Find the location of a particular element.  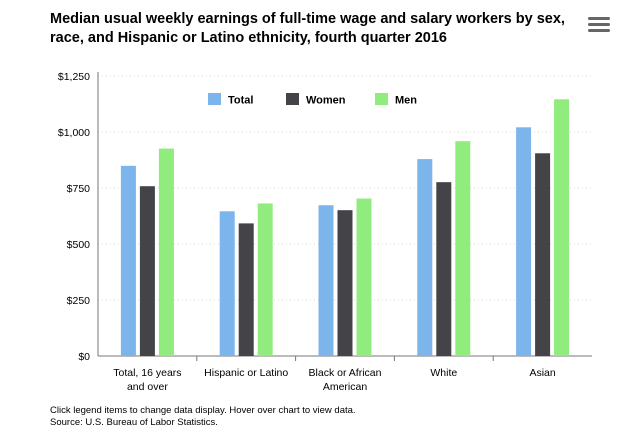

y-tick-label: $250 is located at coordinates (79, 301).